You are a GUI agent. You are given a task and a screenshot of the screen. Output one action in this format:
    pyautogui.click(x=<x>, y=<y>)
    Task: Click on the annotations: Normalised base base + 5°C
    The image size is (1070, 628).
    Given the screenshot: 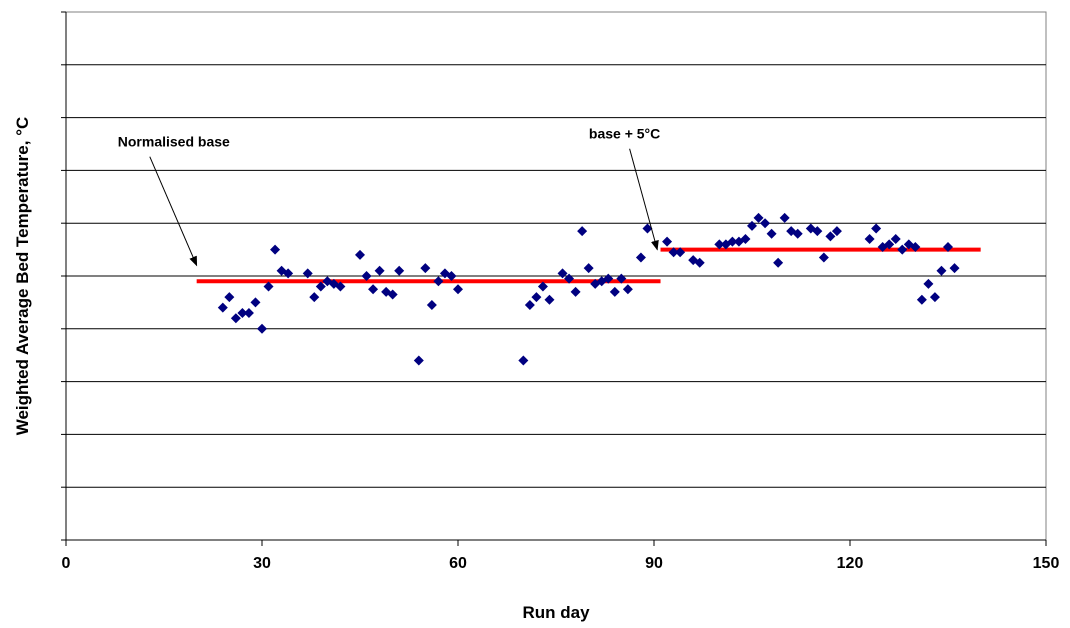 What is the action you would take?
    pyautogui.click(x=389, y=196)
    